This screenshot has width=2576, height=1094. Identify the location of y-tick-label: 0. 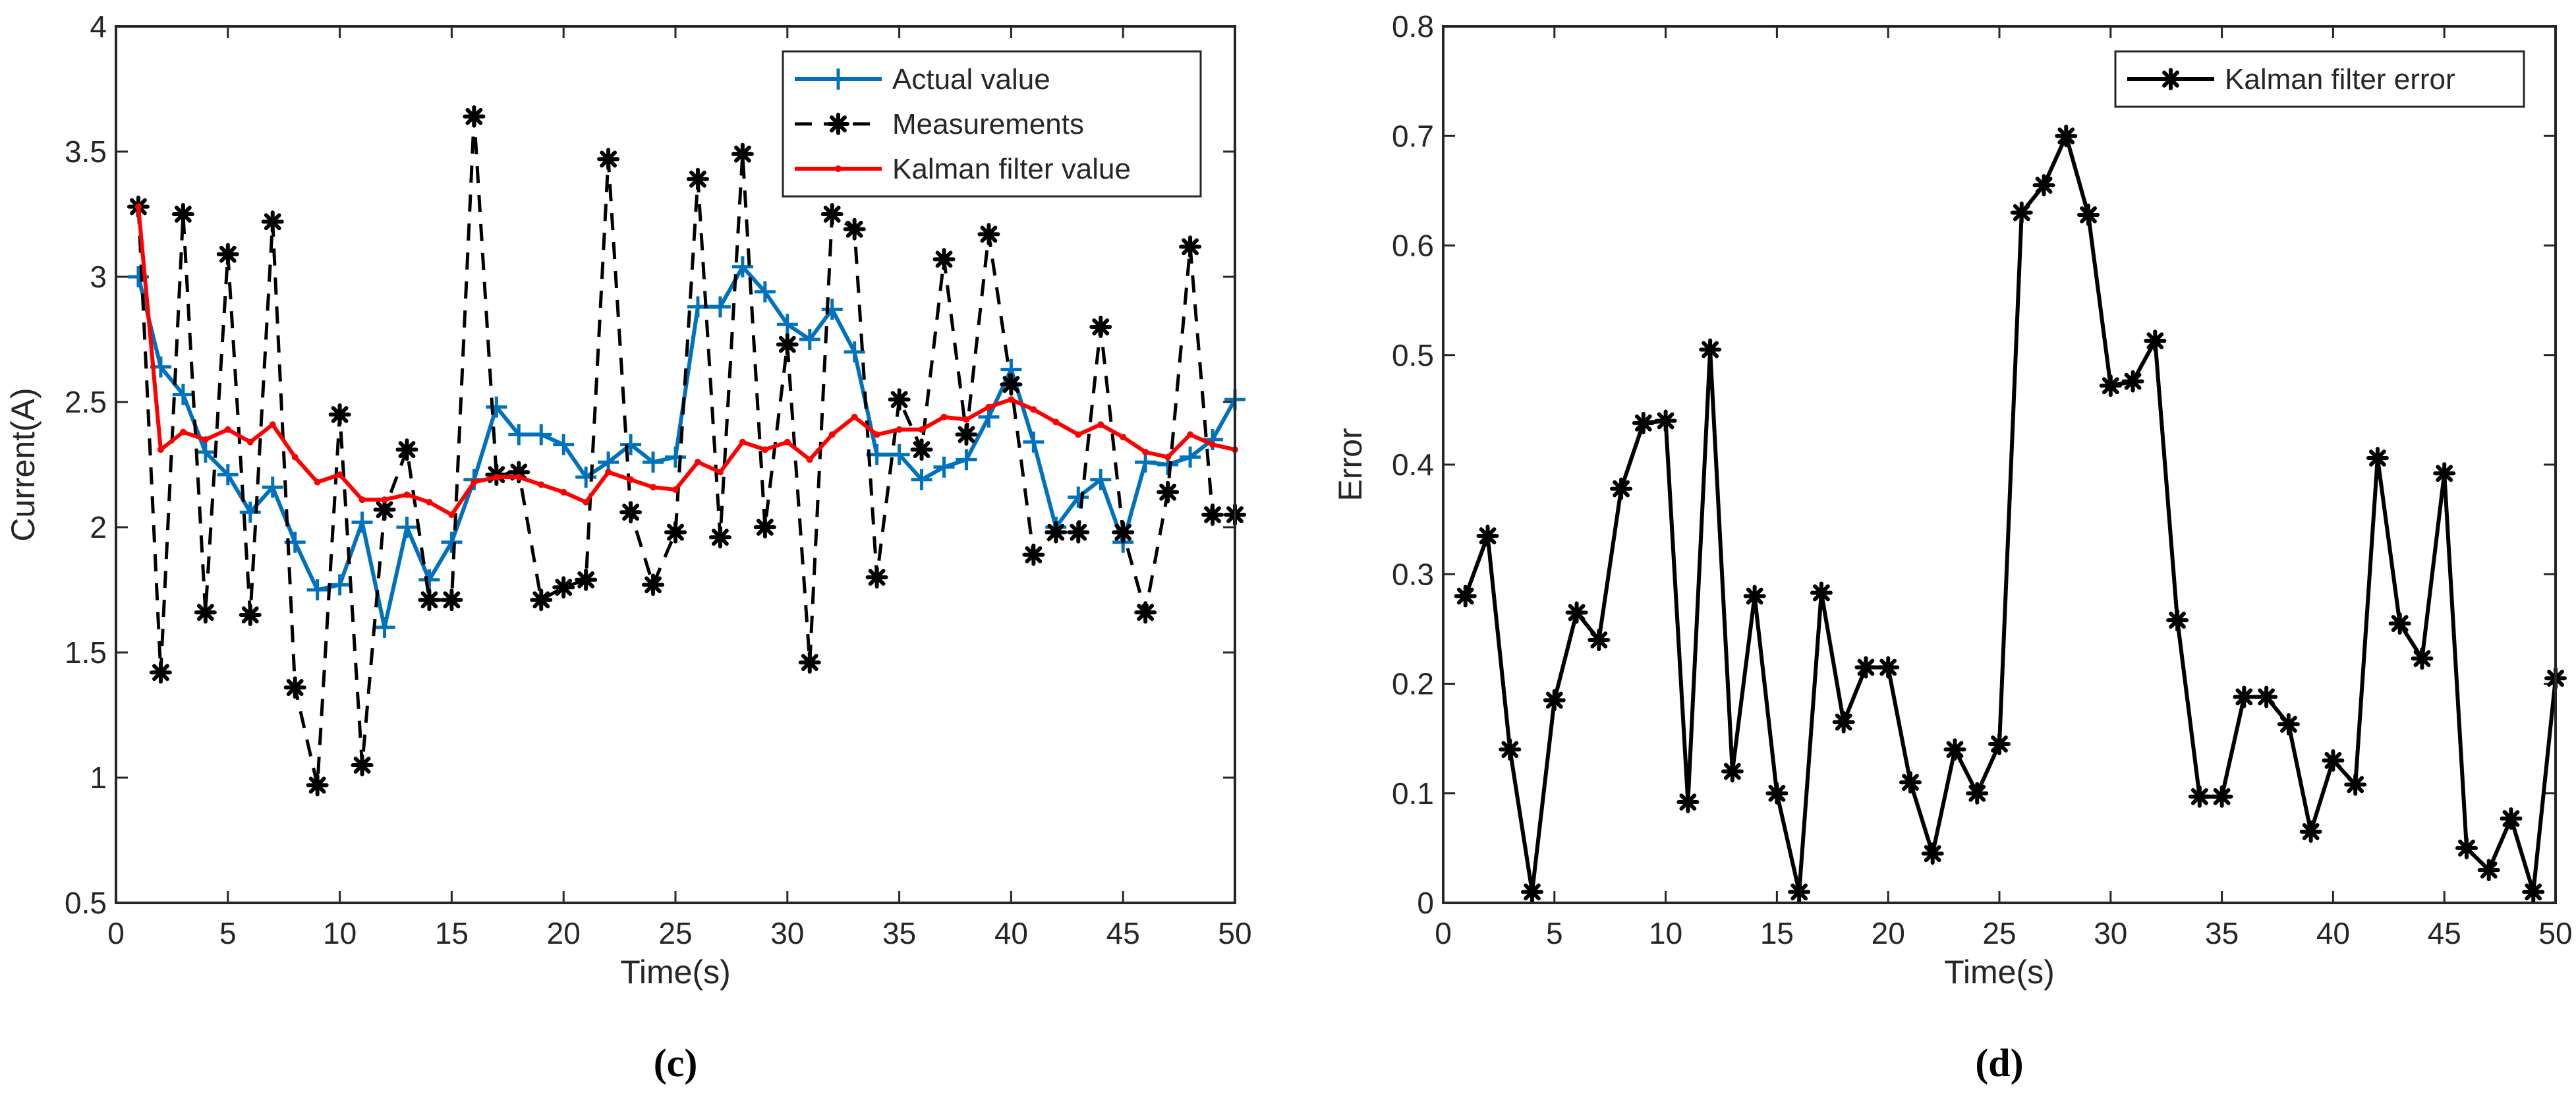
(1425, 903).